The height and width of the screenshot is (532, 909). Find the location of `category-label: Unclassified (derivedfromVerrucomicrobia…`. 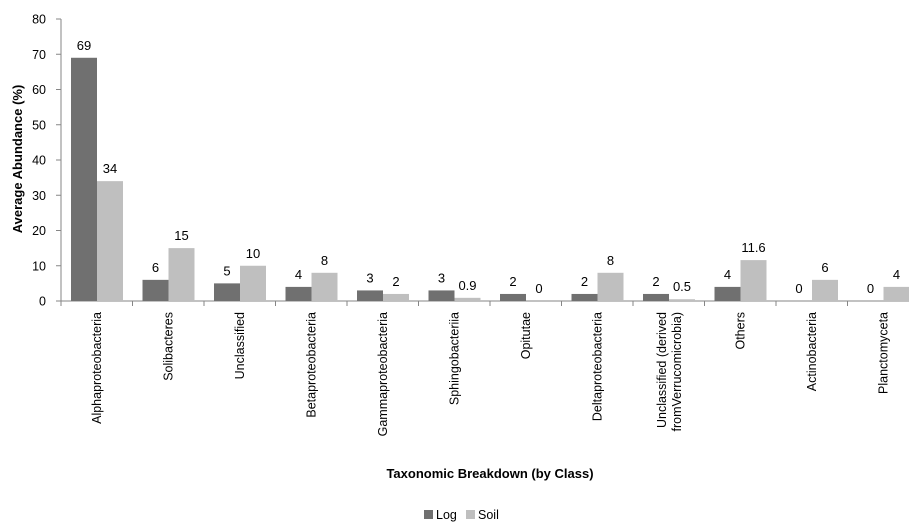

category-label: Unclassified (derivedfromVerrucomicrobia… is located at coordinates (669, 372).